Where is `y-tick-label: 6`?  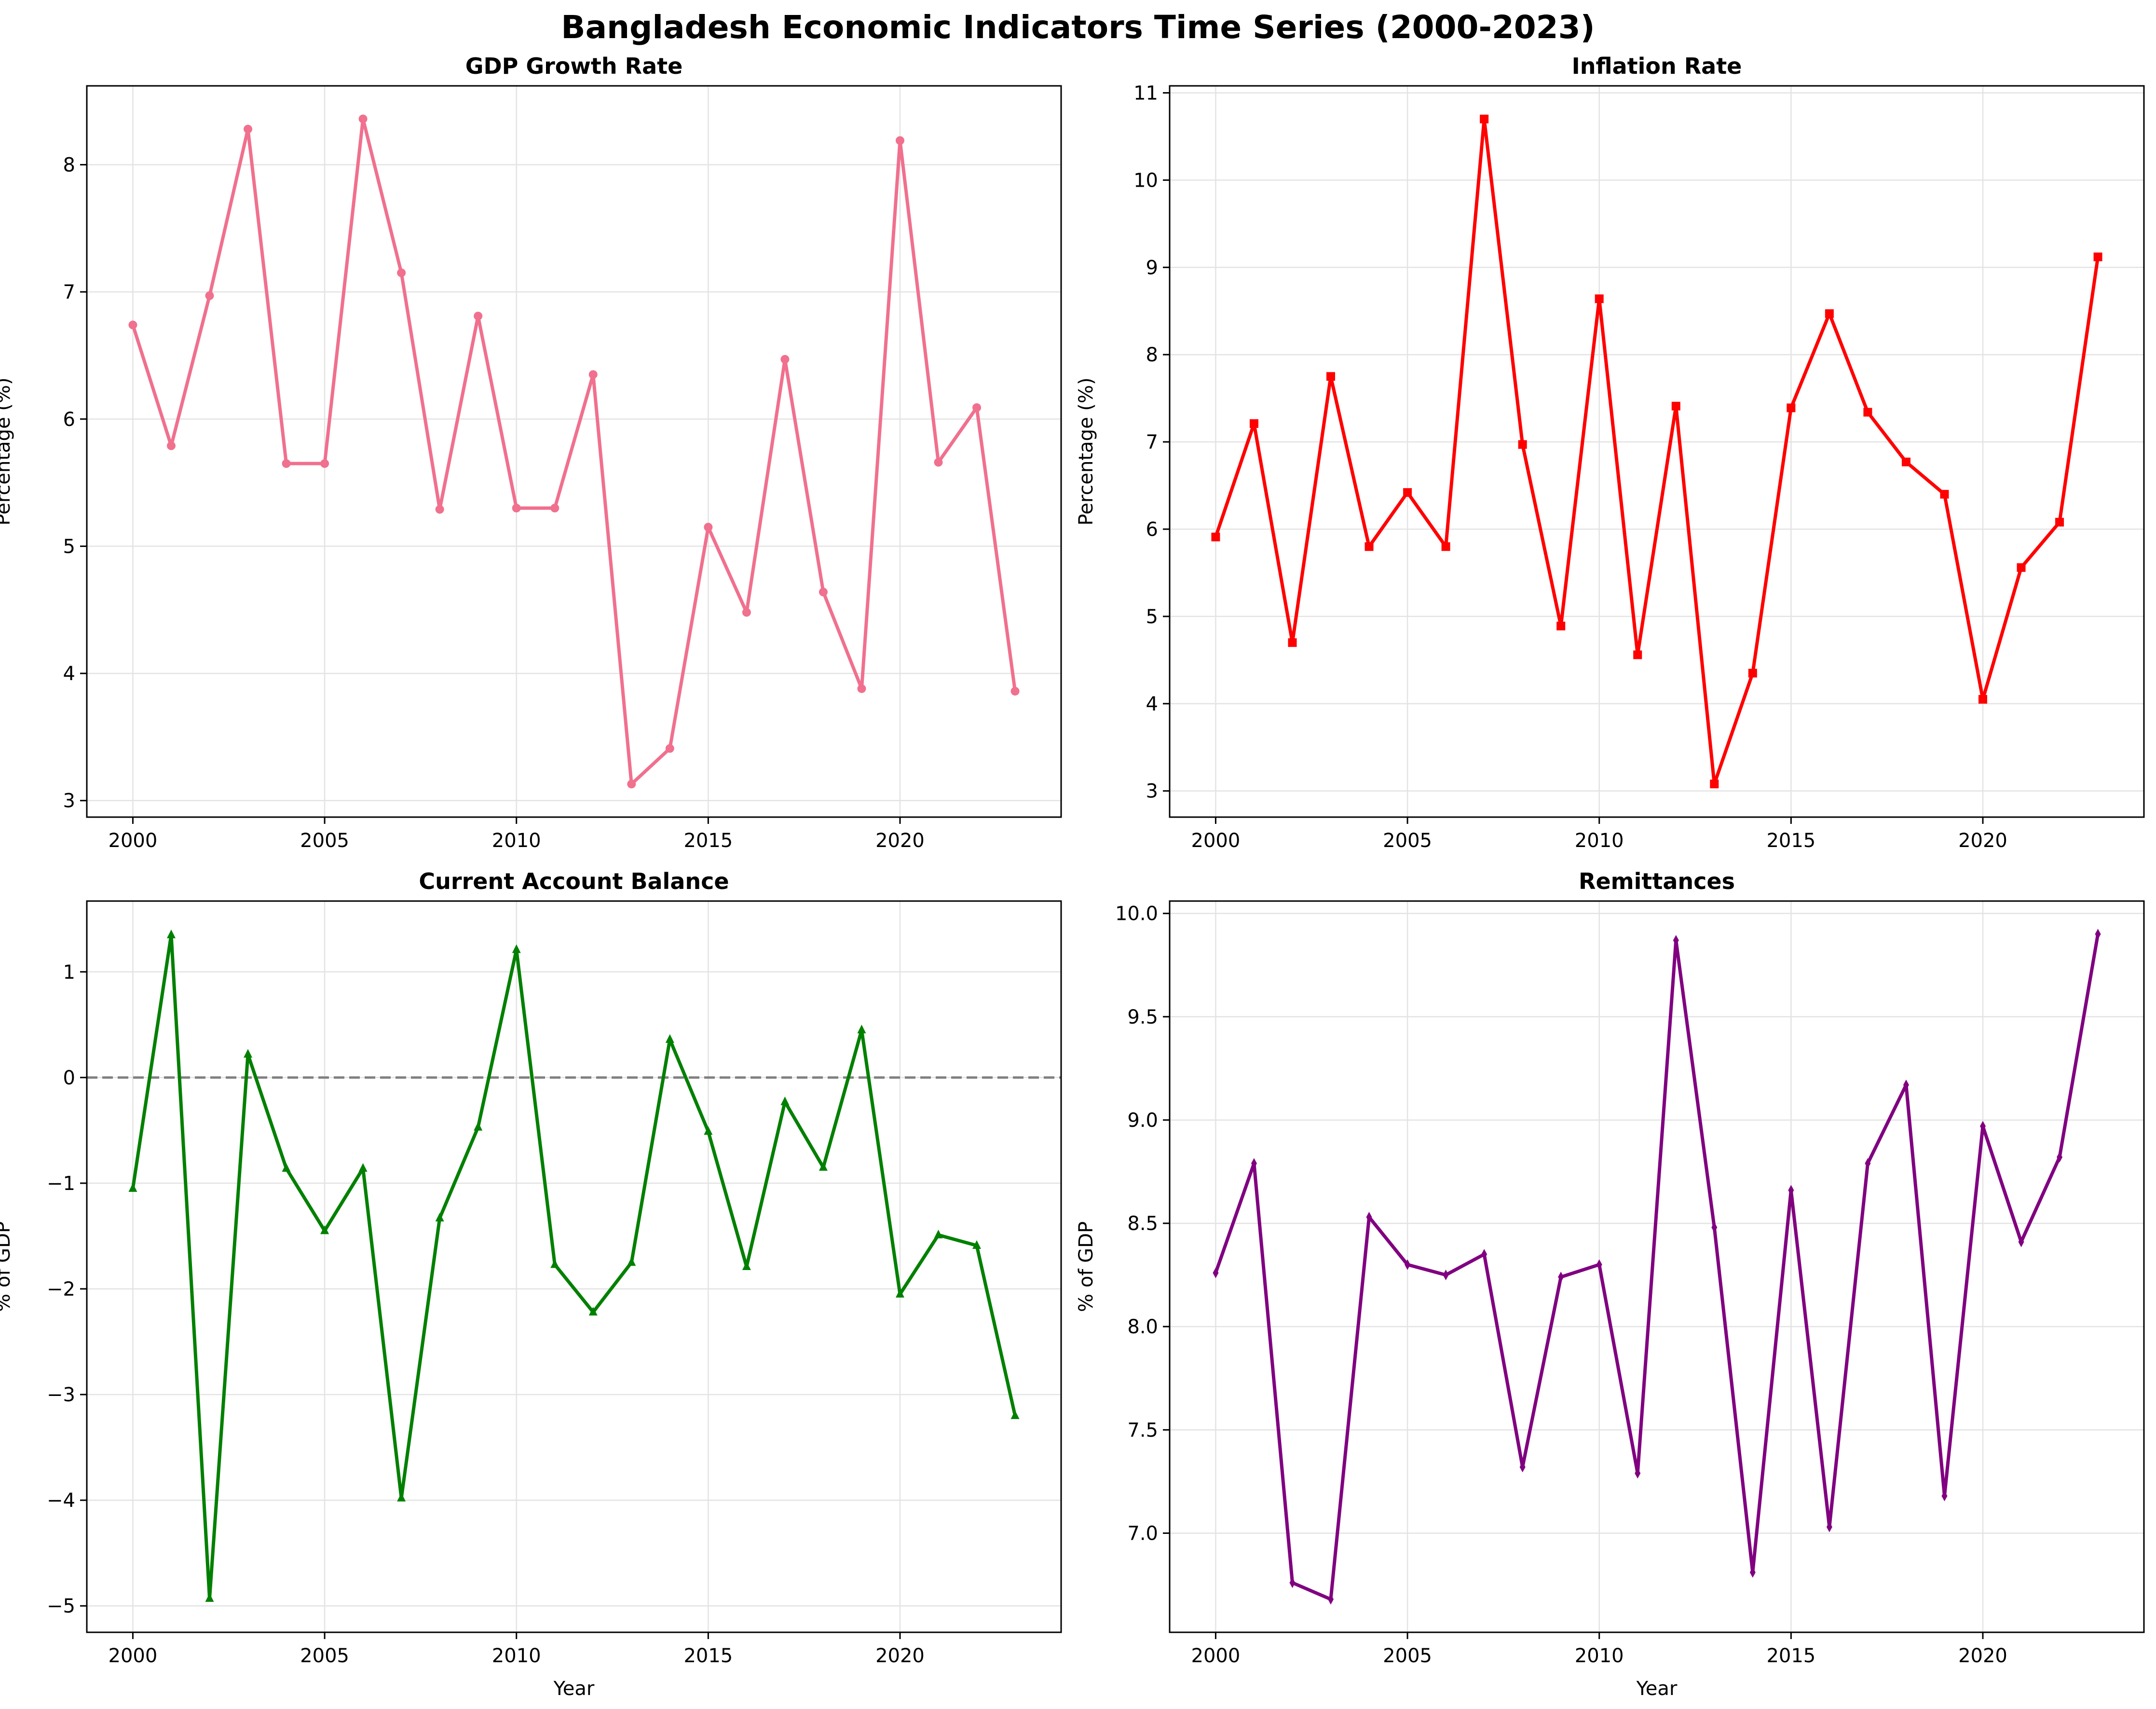
y-tick-label: 6 is located at coordinates (69, 420).